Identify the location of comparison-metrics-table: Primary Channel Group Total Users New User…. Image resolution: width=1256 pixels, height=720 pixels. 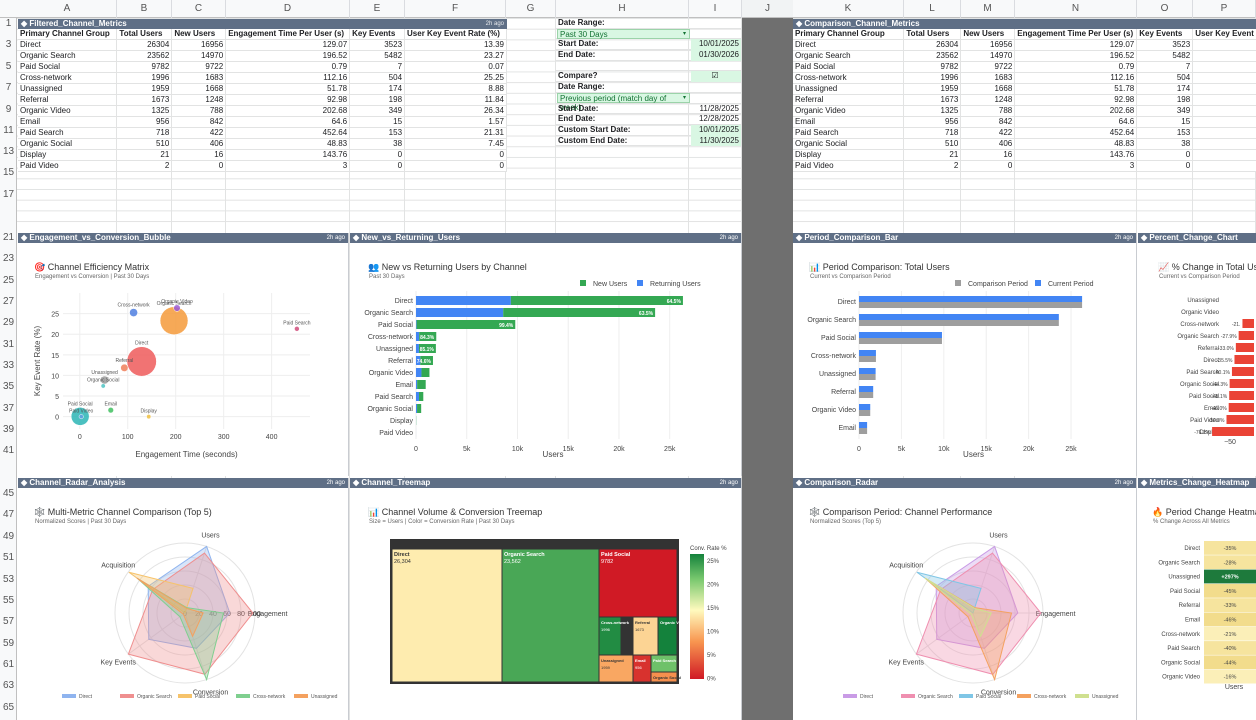
(1024, 101).